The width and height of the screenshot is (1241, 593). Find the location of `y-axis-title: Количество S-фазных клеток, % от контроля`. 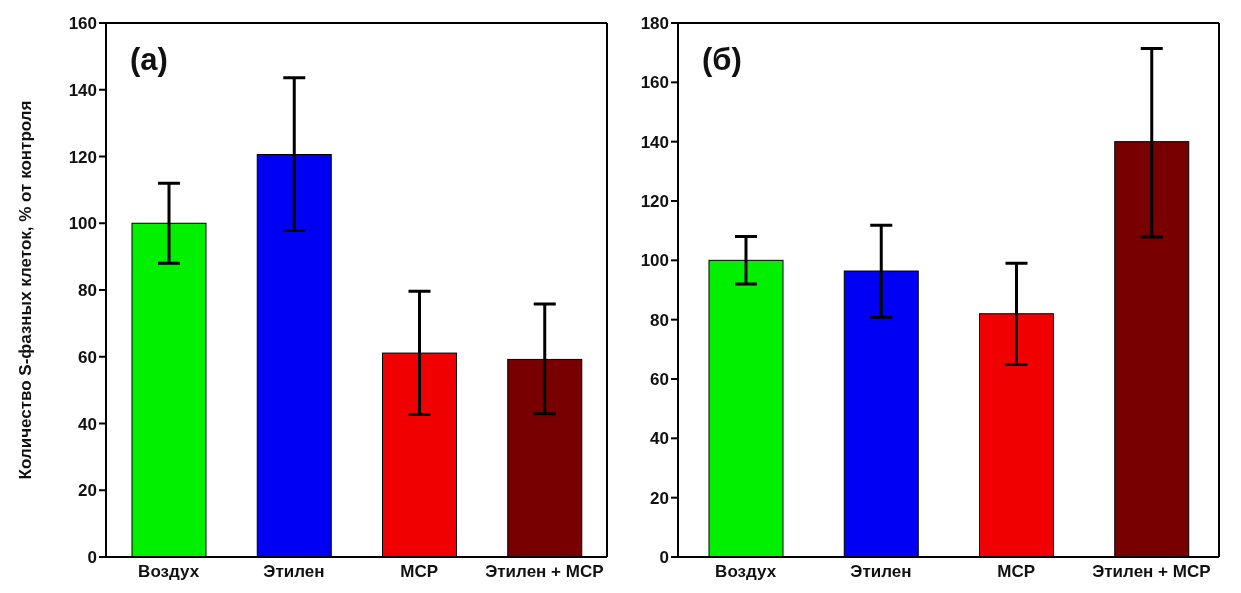

y-axis-title: Количество S-фазных клеток, % от контроля is located at coordinates (26, 290).